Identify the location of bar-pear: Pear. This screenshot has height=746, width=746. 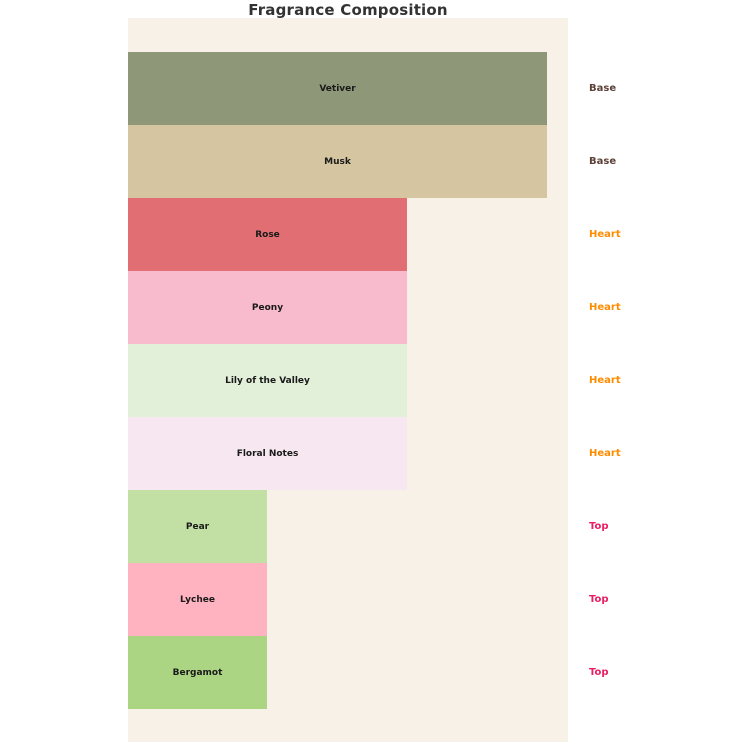
(197, 526).